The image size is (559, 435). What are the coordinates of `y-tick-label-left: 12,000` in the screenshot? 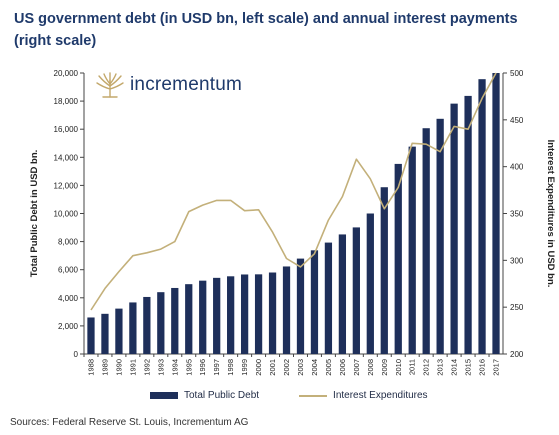 It's located at (66, 185).